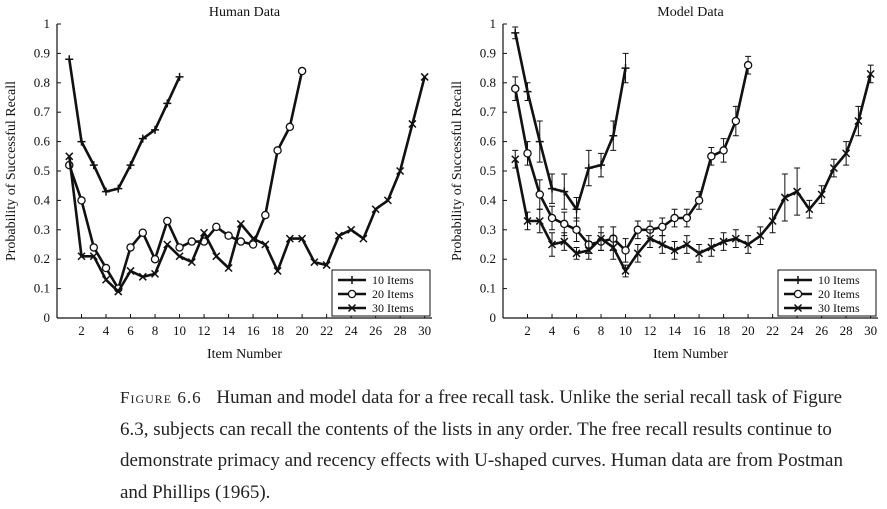  What do you see at coordinates (457, 171) in the screenshot?
I see `y-axis-label: Probability of Successful Recall` at bounding box center [457, 171].